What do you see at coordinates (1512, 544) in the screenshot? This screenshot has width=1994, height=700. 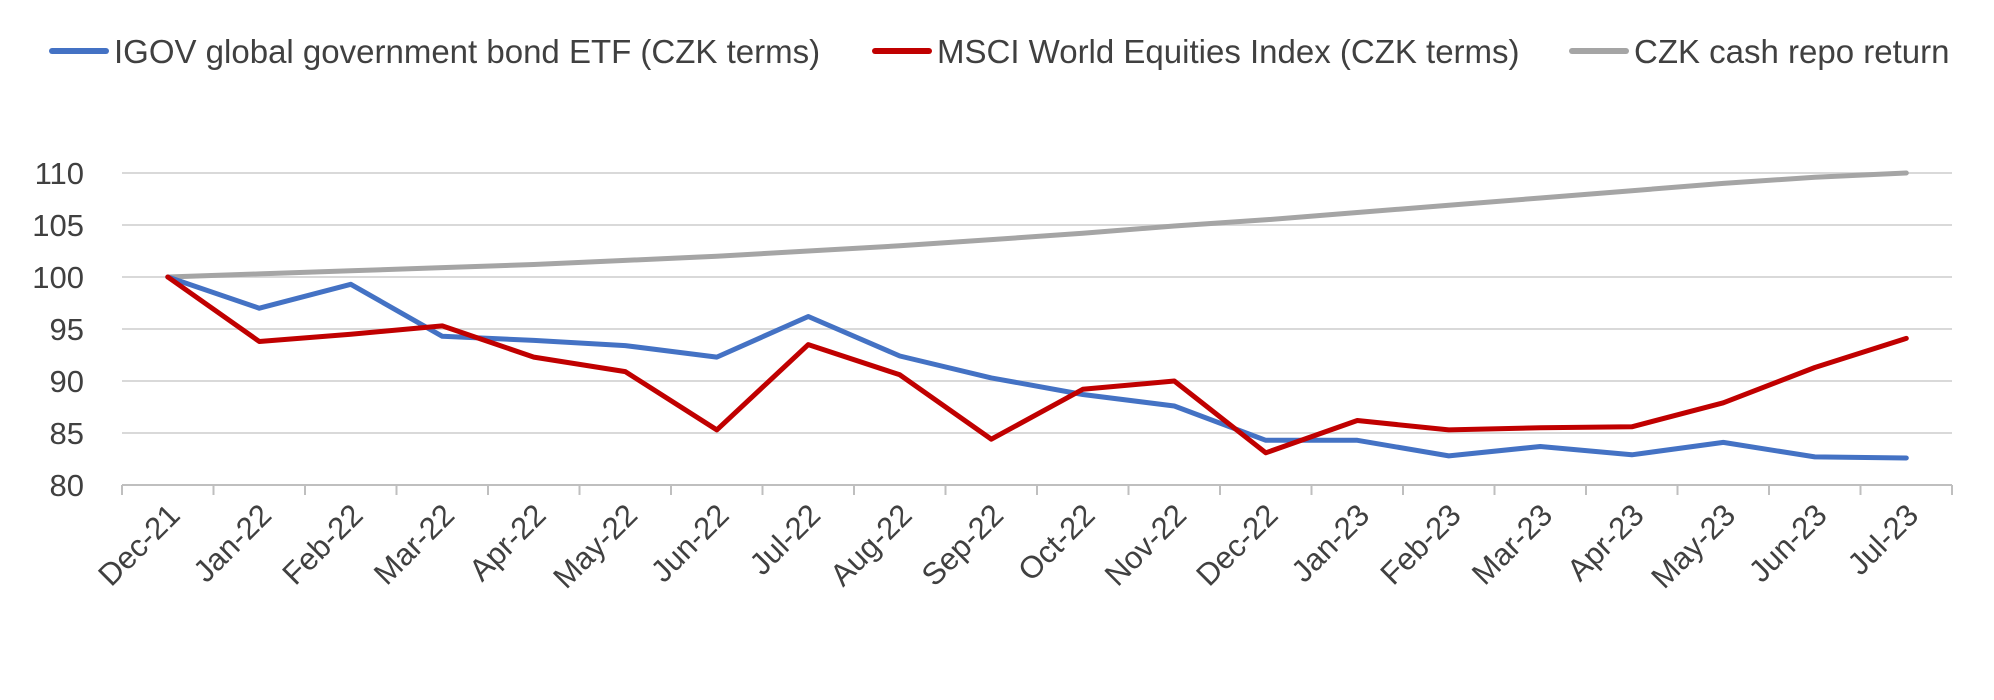 I see `x-tick-label: Mar-23` at bounding box center [1512, 544].